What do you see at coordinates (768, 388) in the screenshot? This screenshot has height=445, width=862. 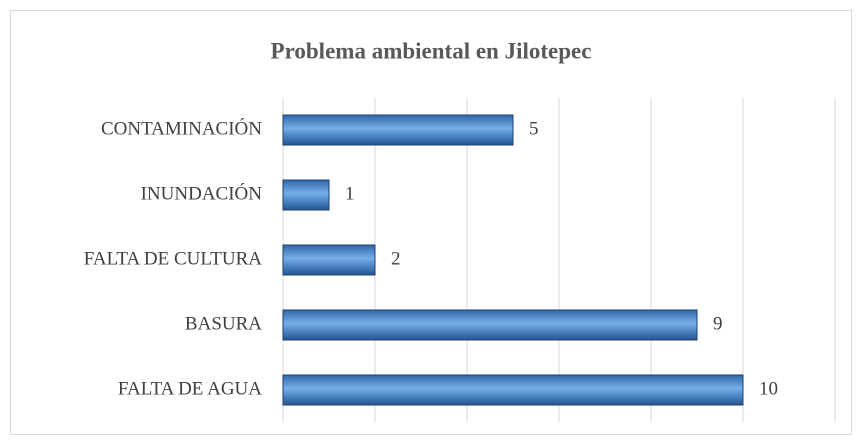 I see `value-label: 10` at bounding box center [768, 388].